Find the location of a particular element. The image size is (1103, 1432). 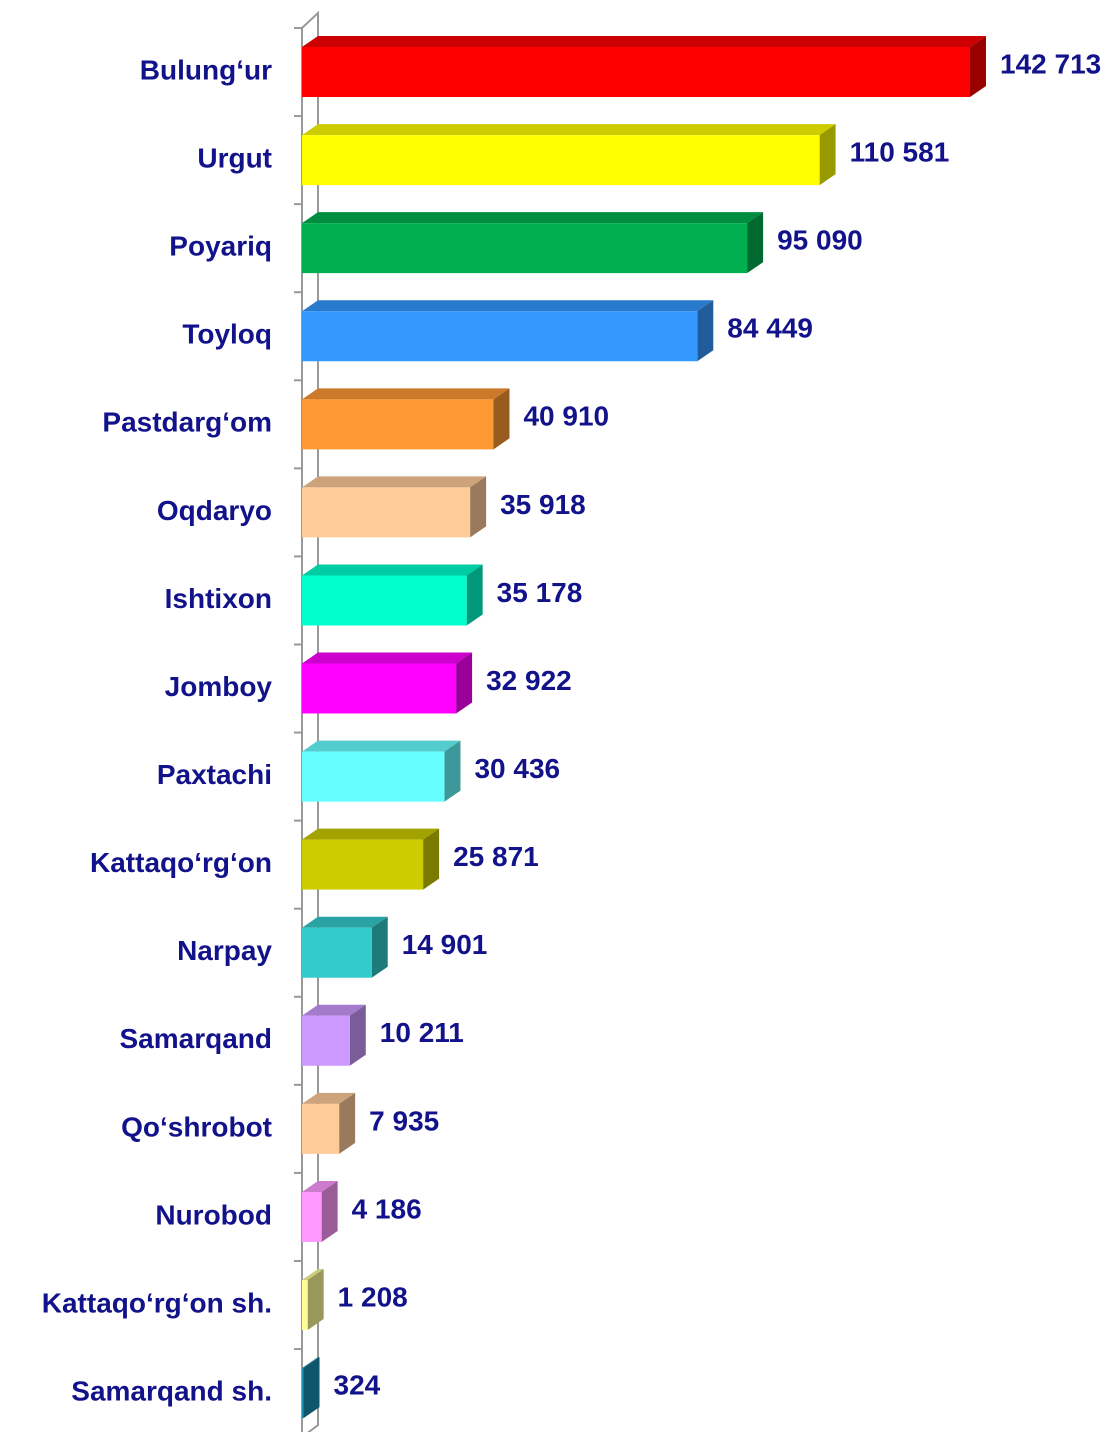

value-label: 84 449 is located at coordinates (770, 328).